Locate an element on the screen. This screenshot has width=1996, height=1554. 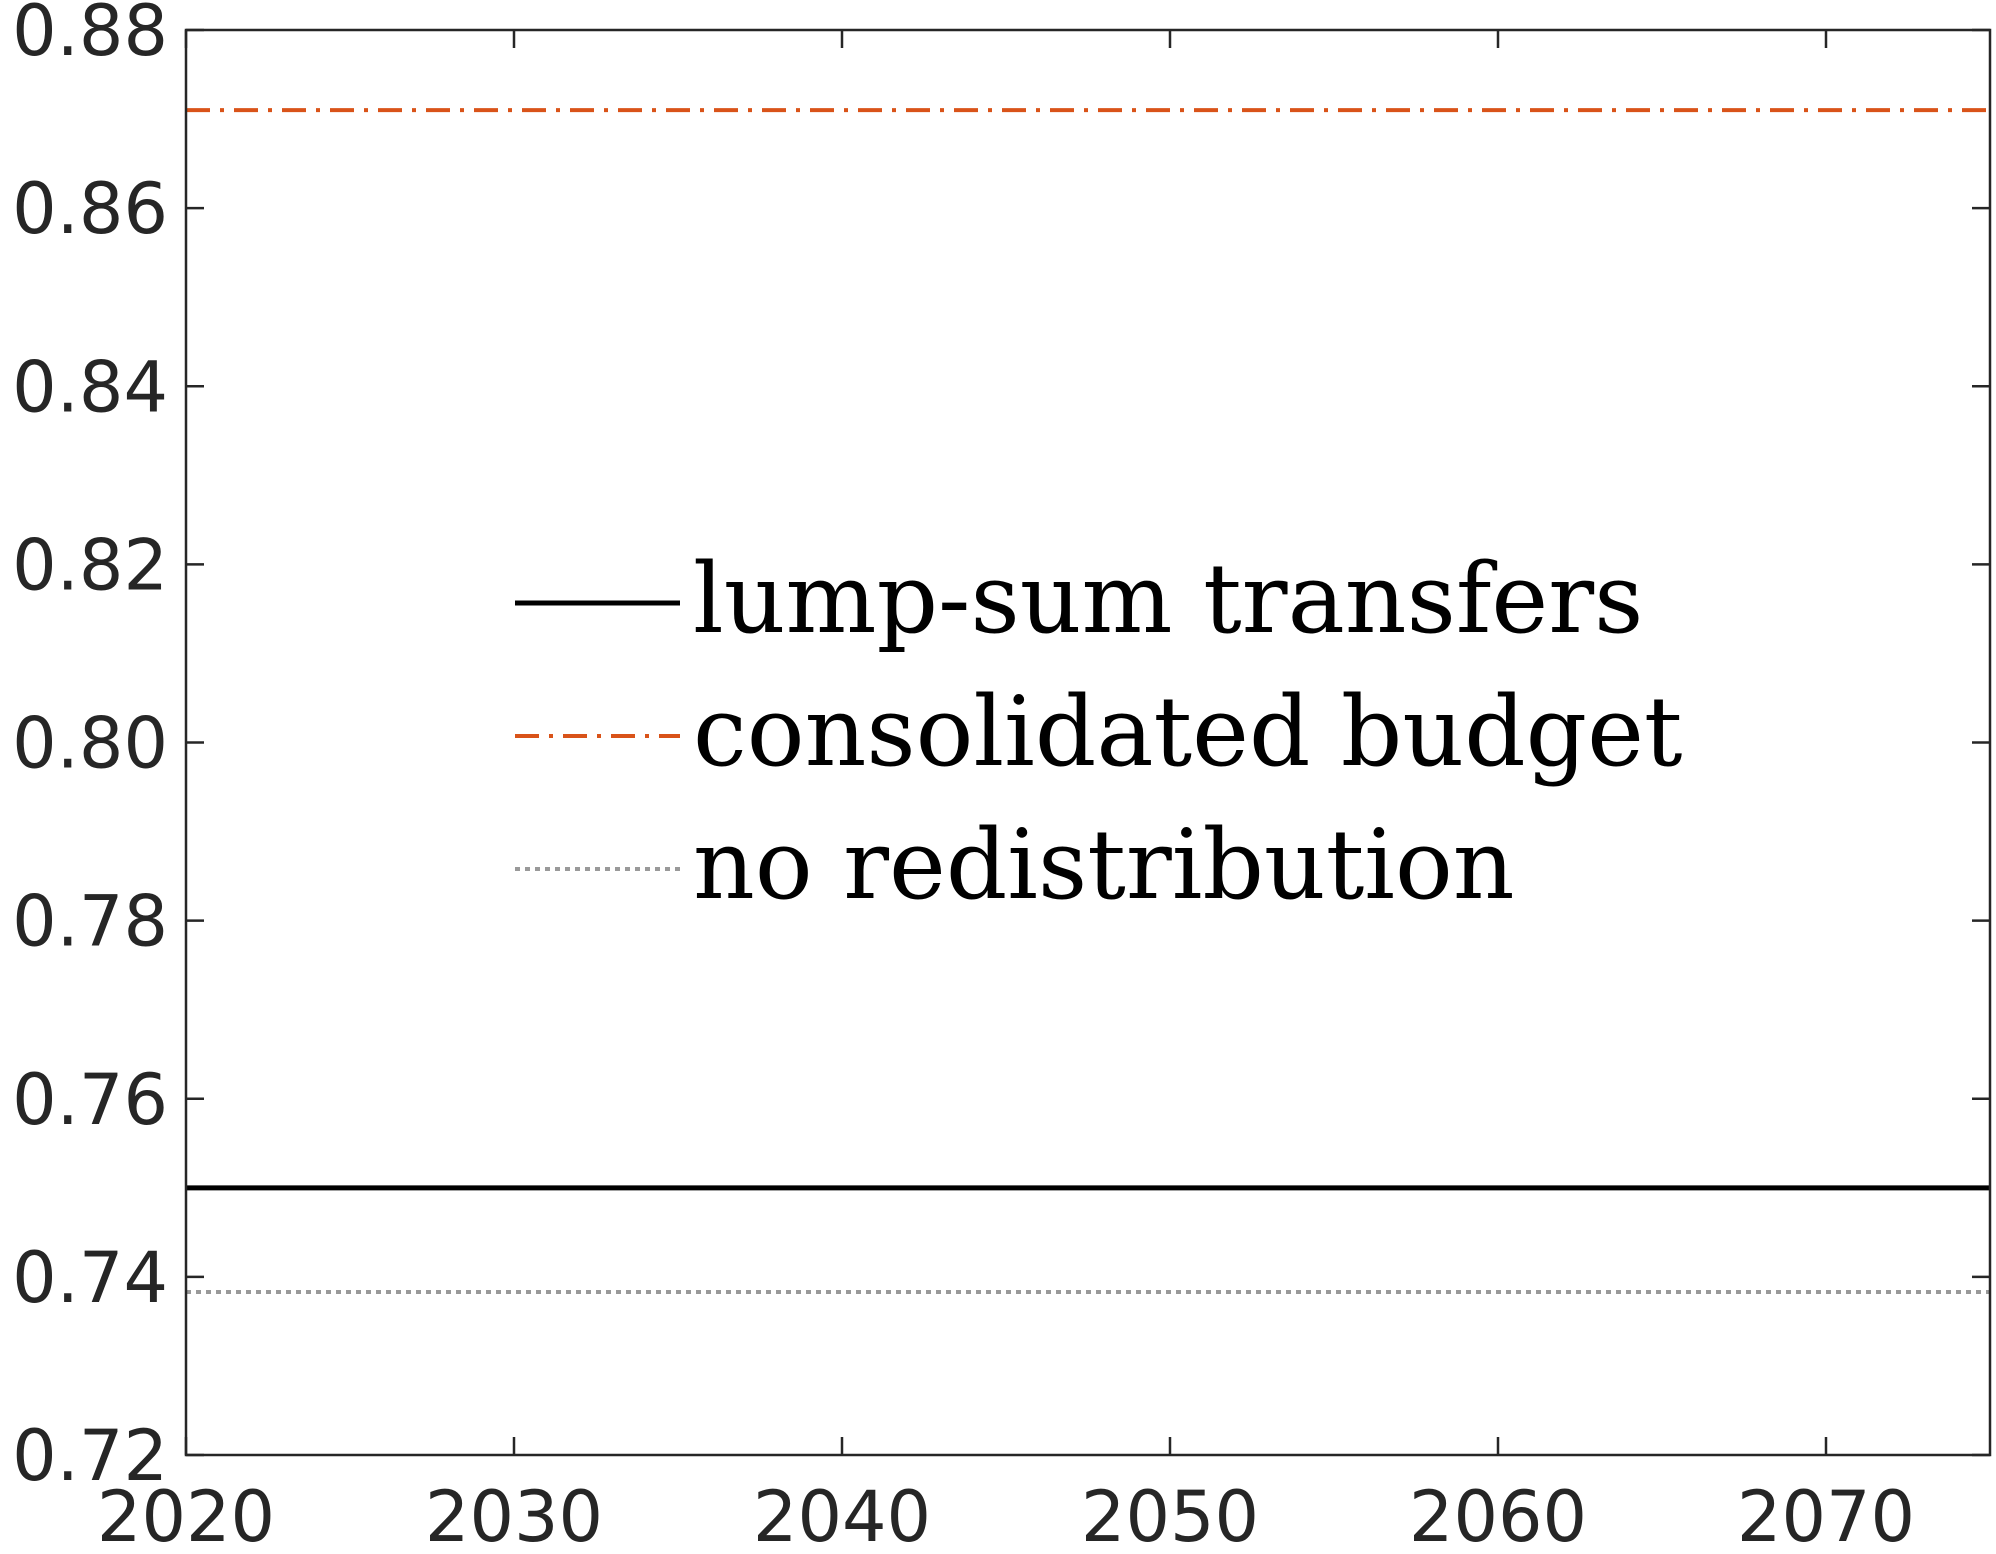
y-tick-label: 0.72 is located at coordinates (90, 1456).